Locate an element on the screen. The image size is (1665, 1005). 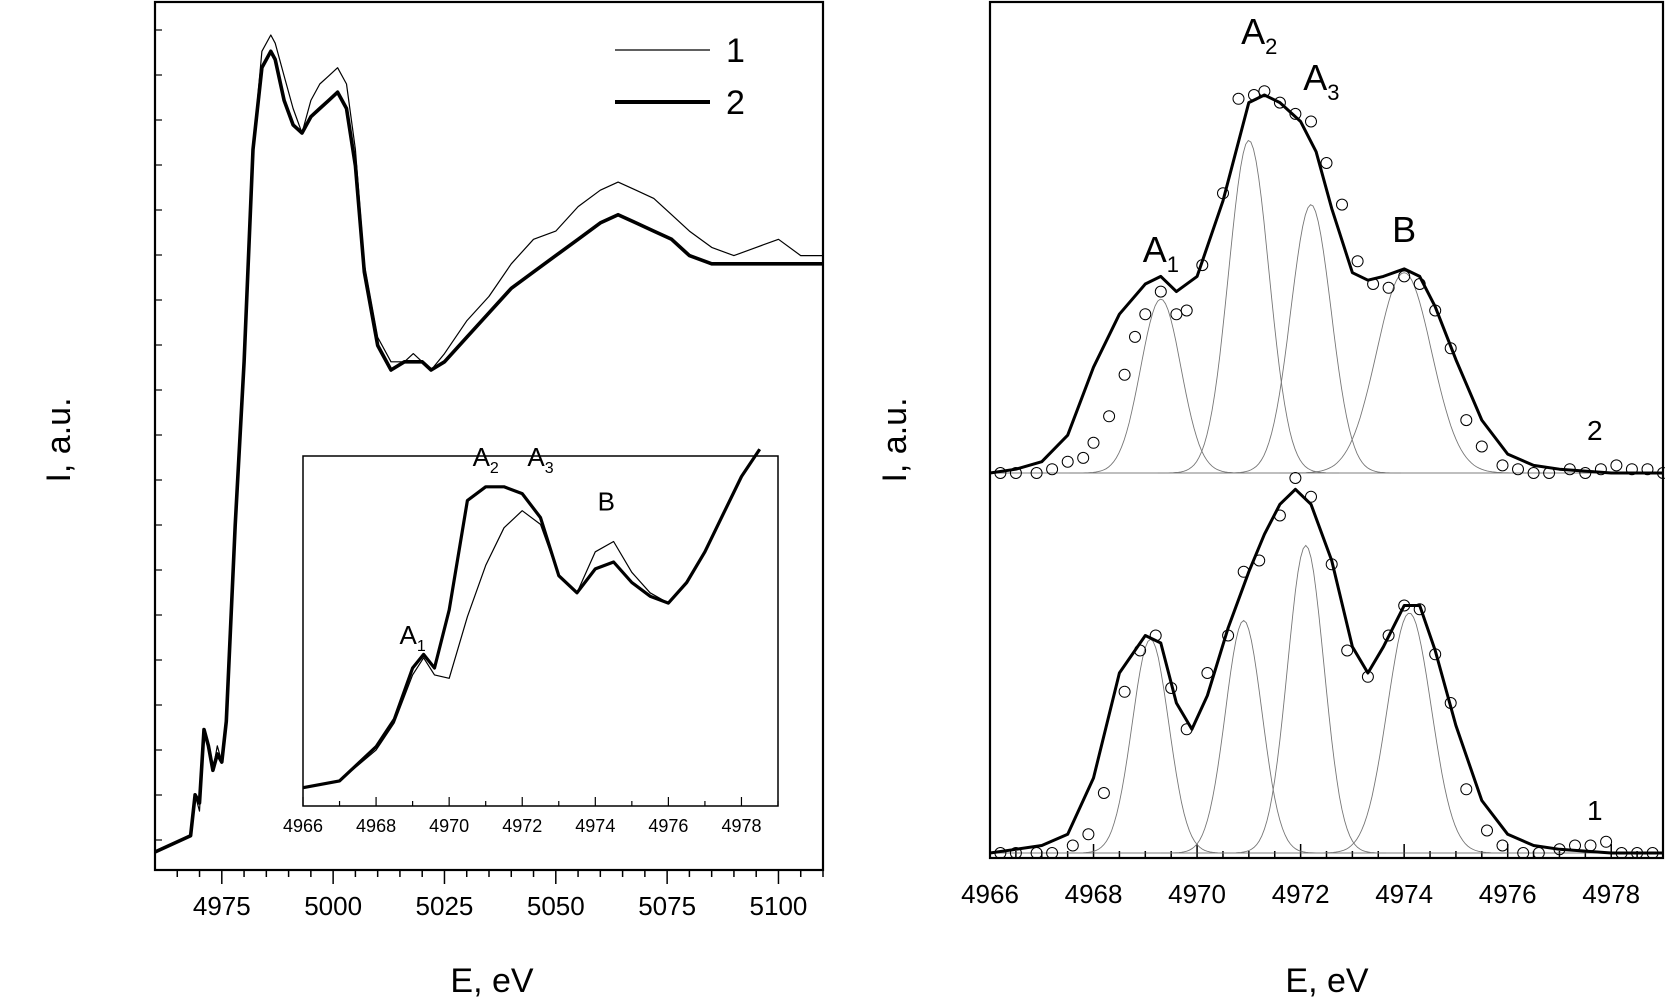
inset-x-tick-label: 4968 is located at coordinates (376, 826).